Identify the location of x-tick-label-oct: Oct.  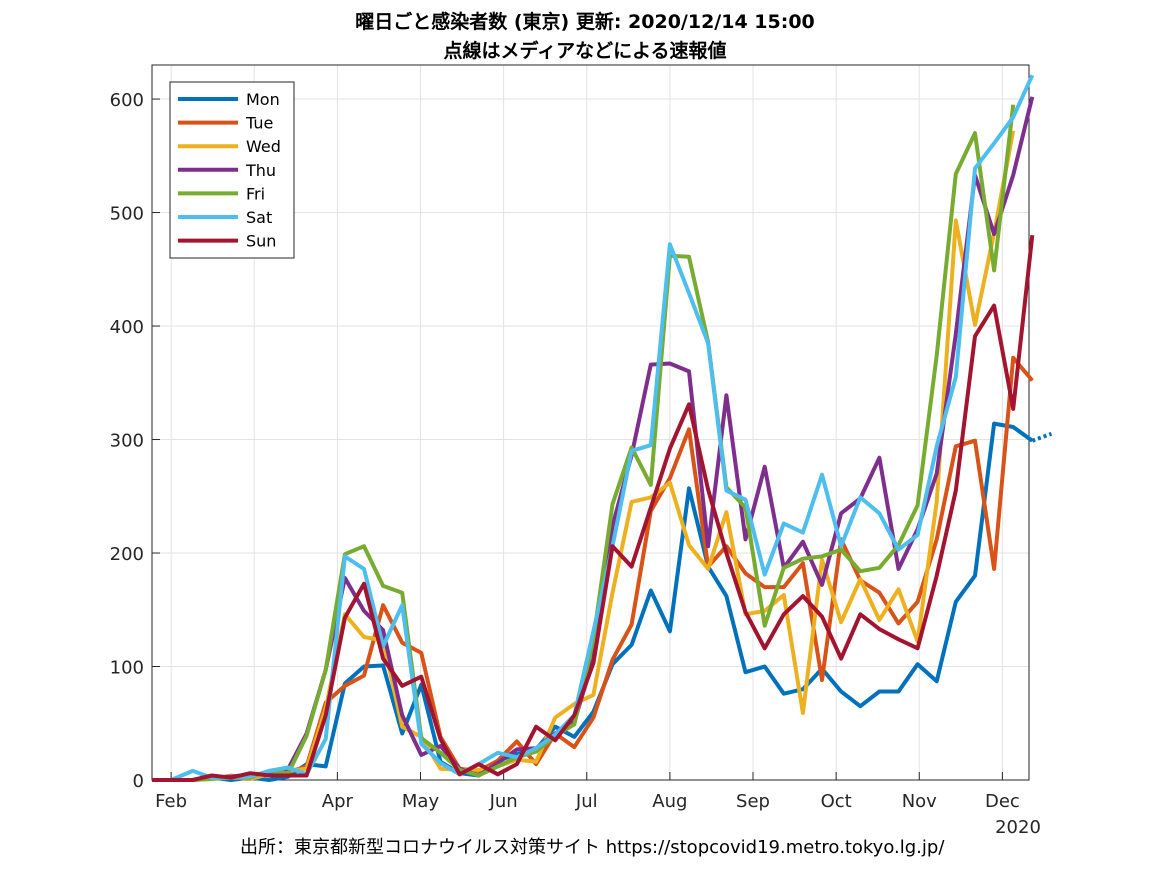
(836, 801).